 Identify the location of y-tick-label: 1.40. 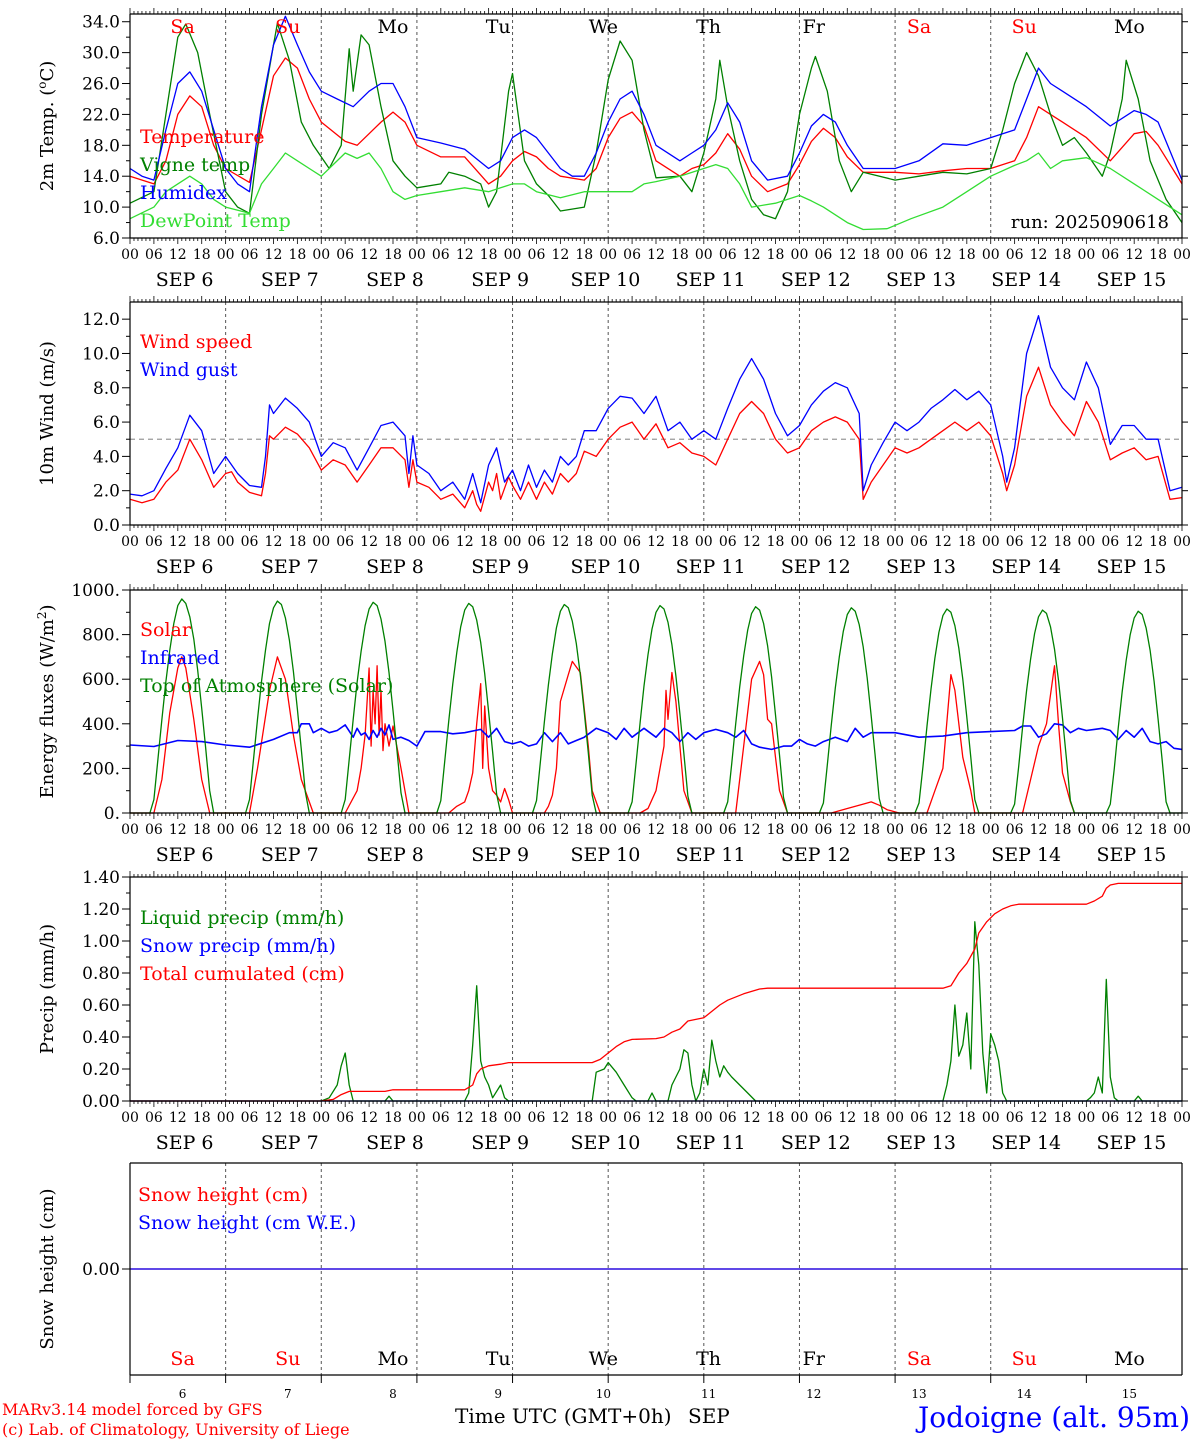
(101, 878).